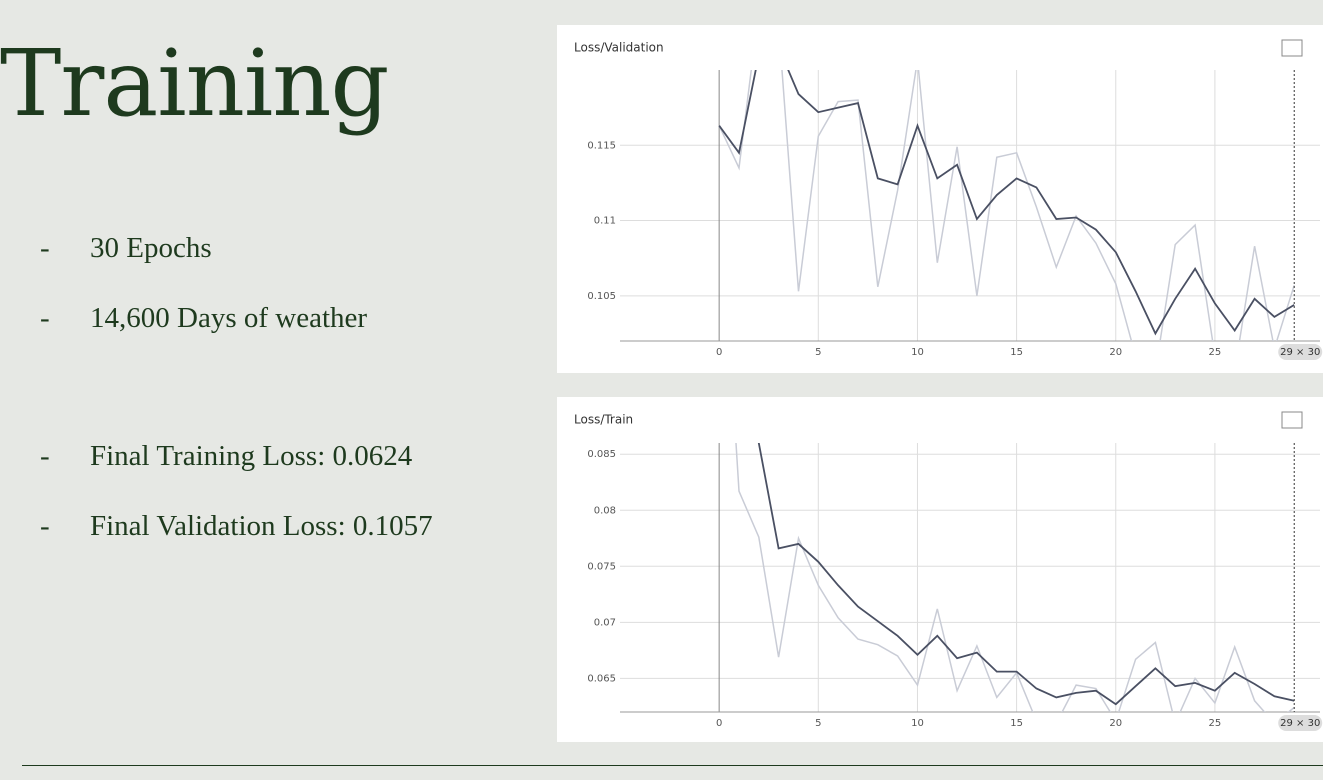  What do you see at coordinates (605, 510) in the screenshot?
I see `y-tick-label: 0.08` at bounding box center [605, 510].